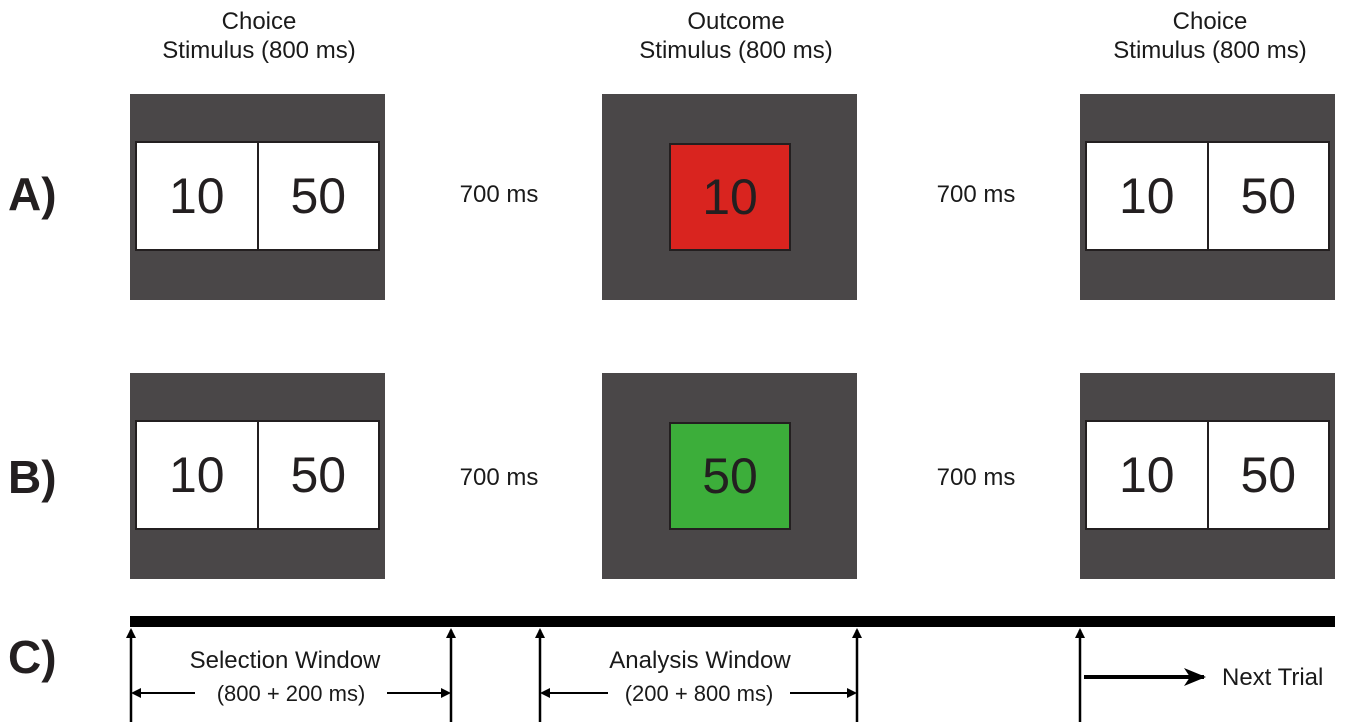 Image resolution: width=1353 pixels, height=722 pixels. What do you see at coordinates (736, 36) in the screenshot?
I see `header-outcome: Outcome Stimulus (800 ms)` at bounding box center [736, 36].